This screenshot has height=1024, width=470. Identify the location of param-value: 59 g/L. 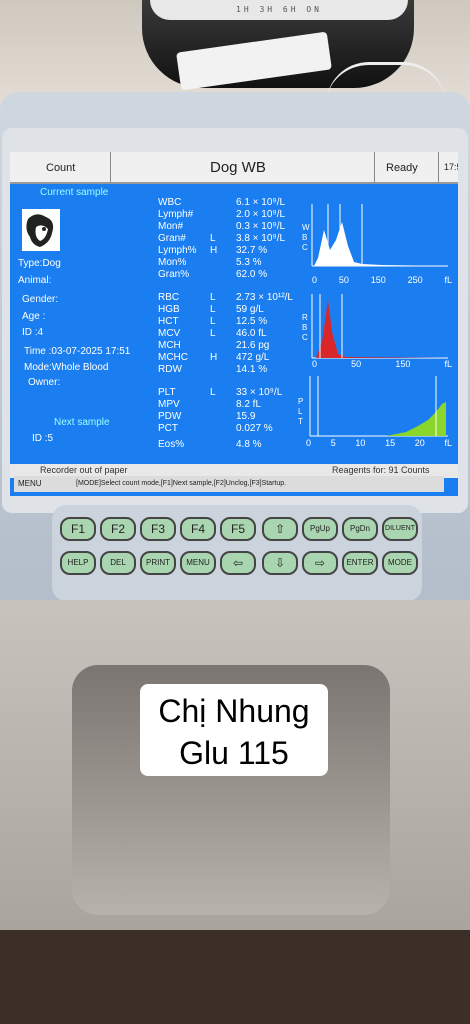
(250, 309).